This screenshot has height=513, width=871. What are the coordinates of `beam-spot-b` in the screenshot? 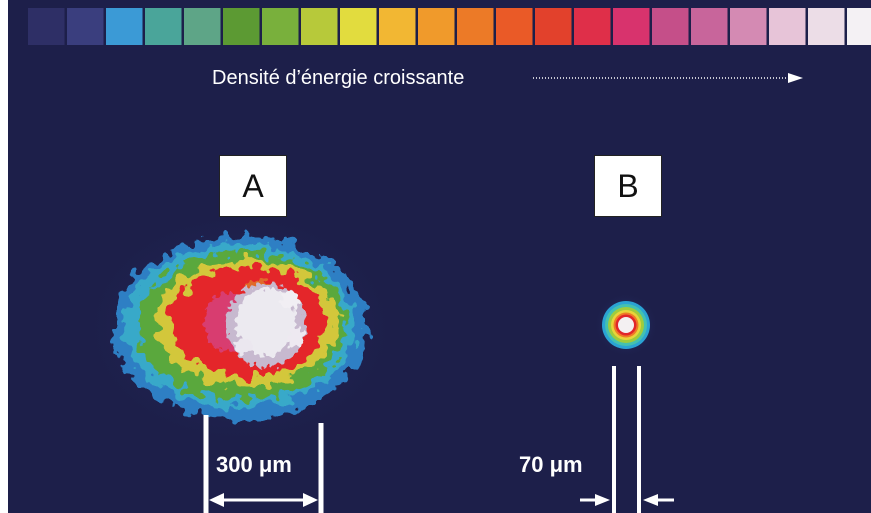 It's located at (626, 325).